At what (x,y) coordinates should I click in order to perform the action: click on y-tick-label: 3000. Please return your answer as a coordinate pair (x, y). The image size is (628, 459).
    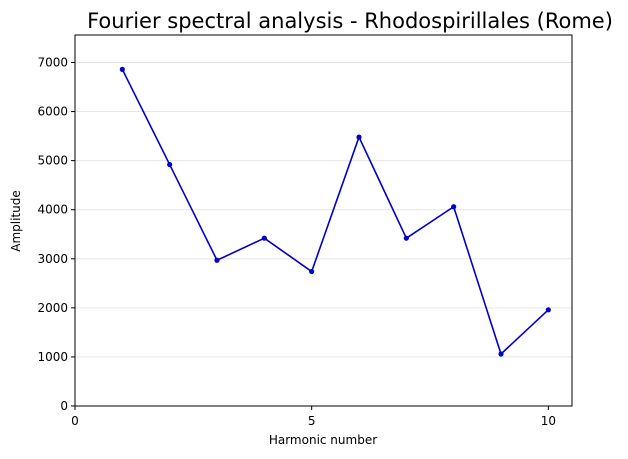
    Looking at the image, I should click on (52, 259).